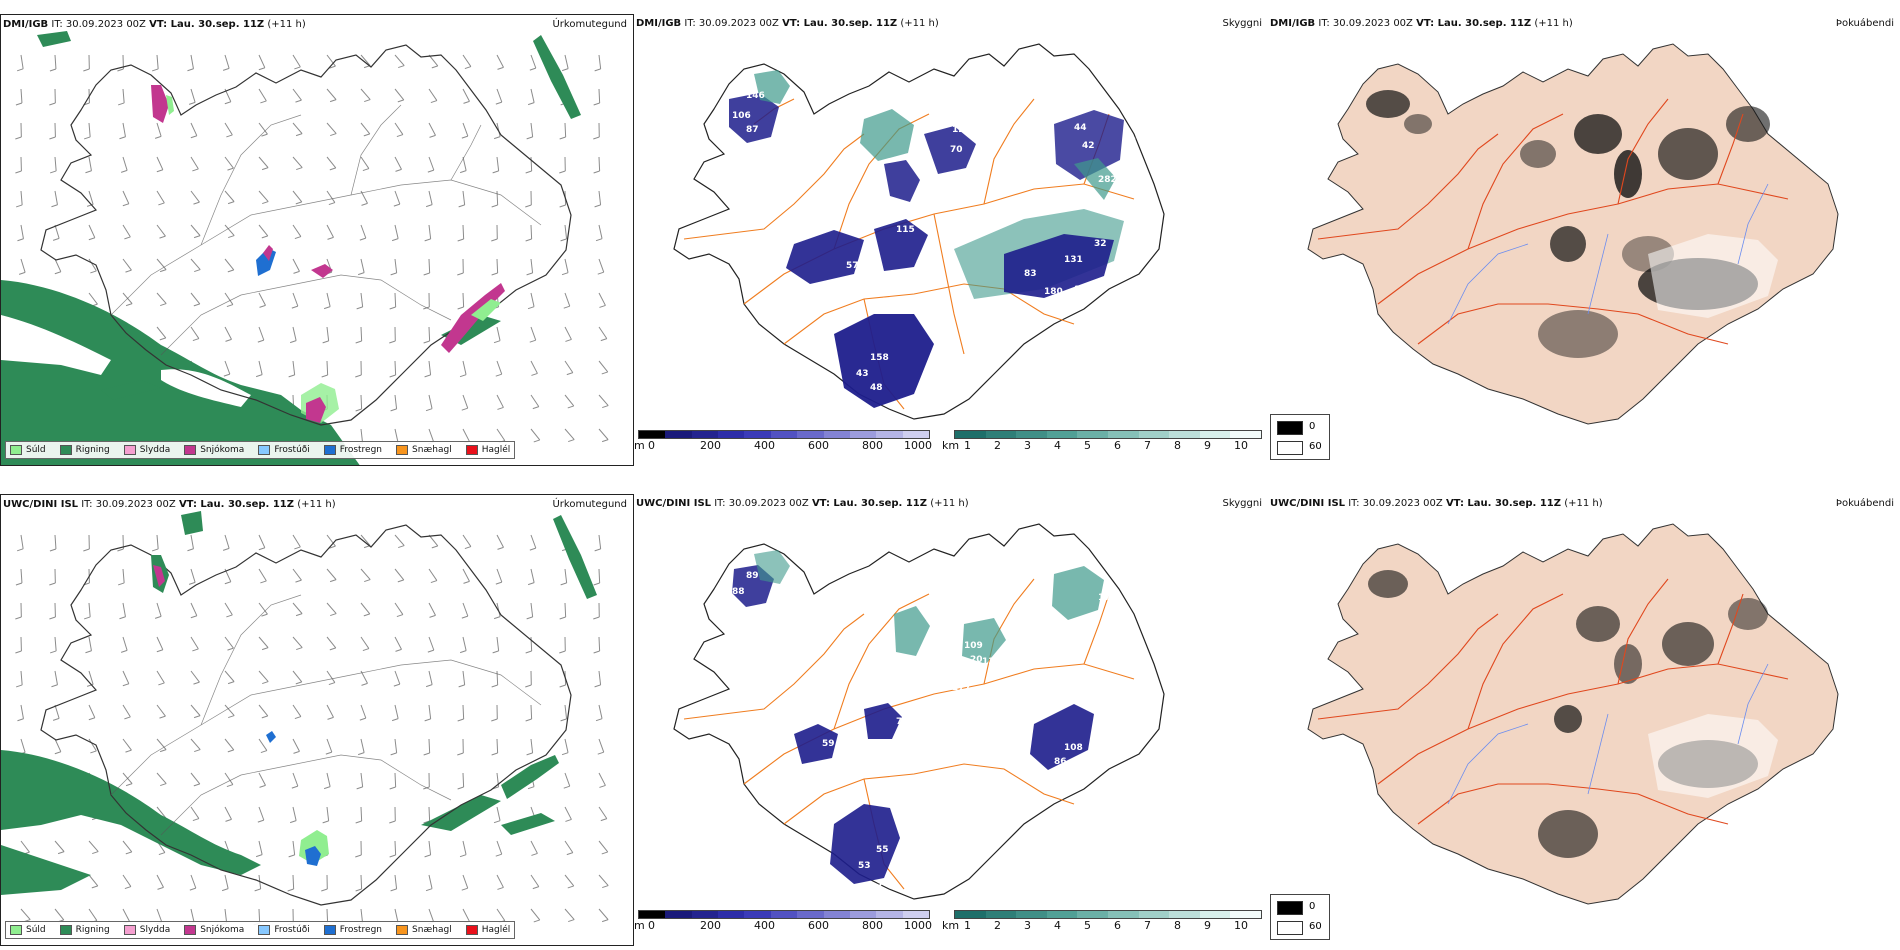 This screenshot has height=950, width=1900. What do you see at coordinates (1300, 437) in the screenshot?
I see `fog-legend: 0 60` at bounding box center [1300, 437].